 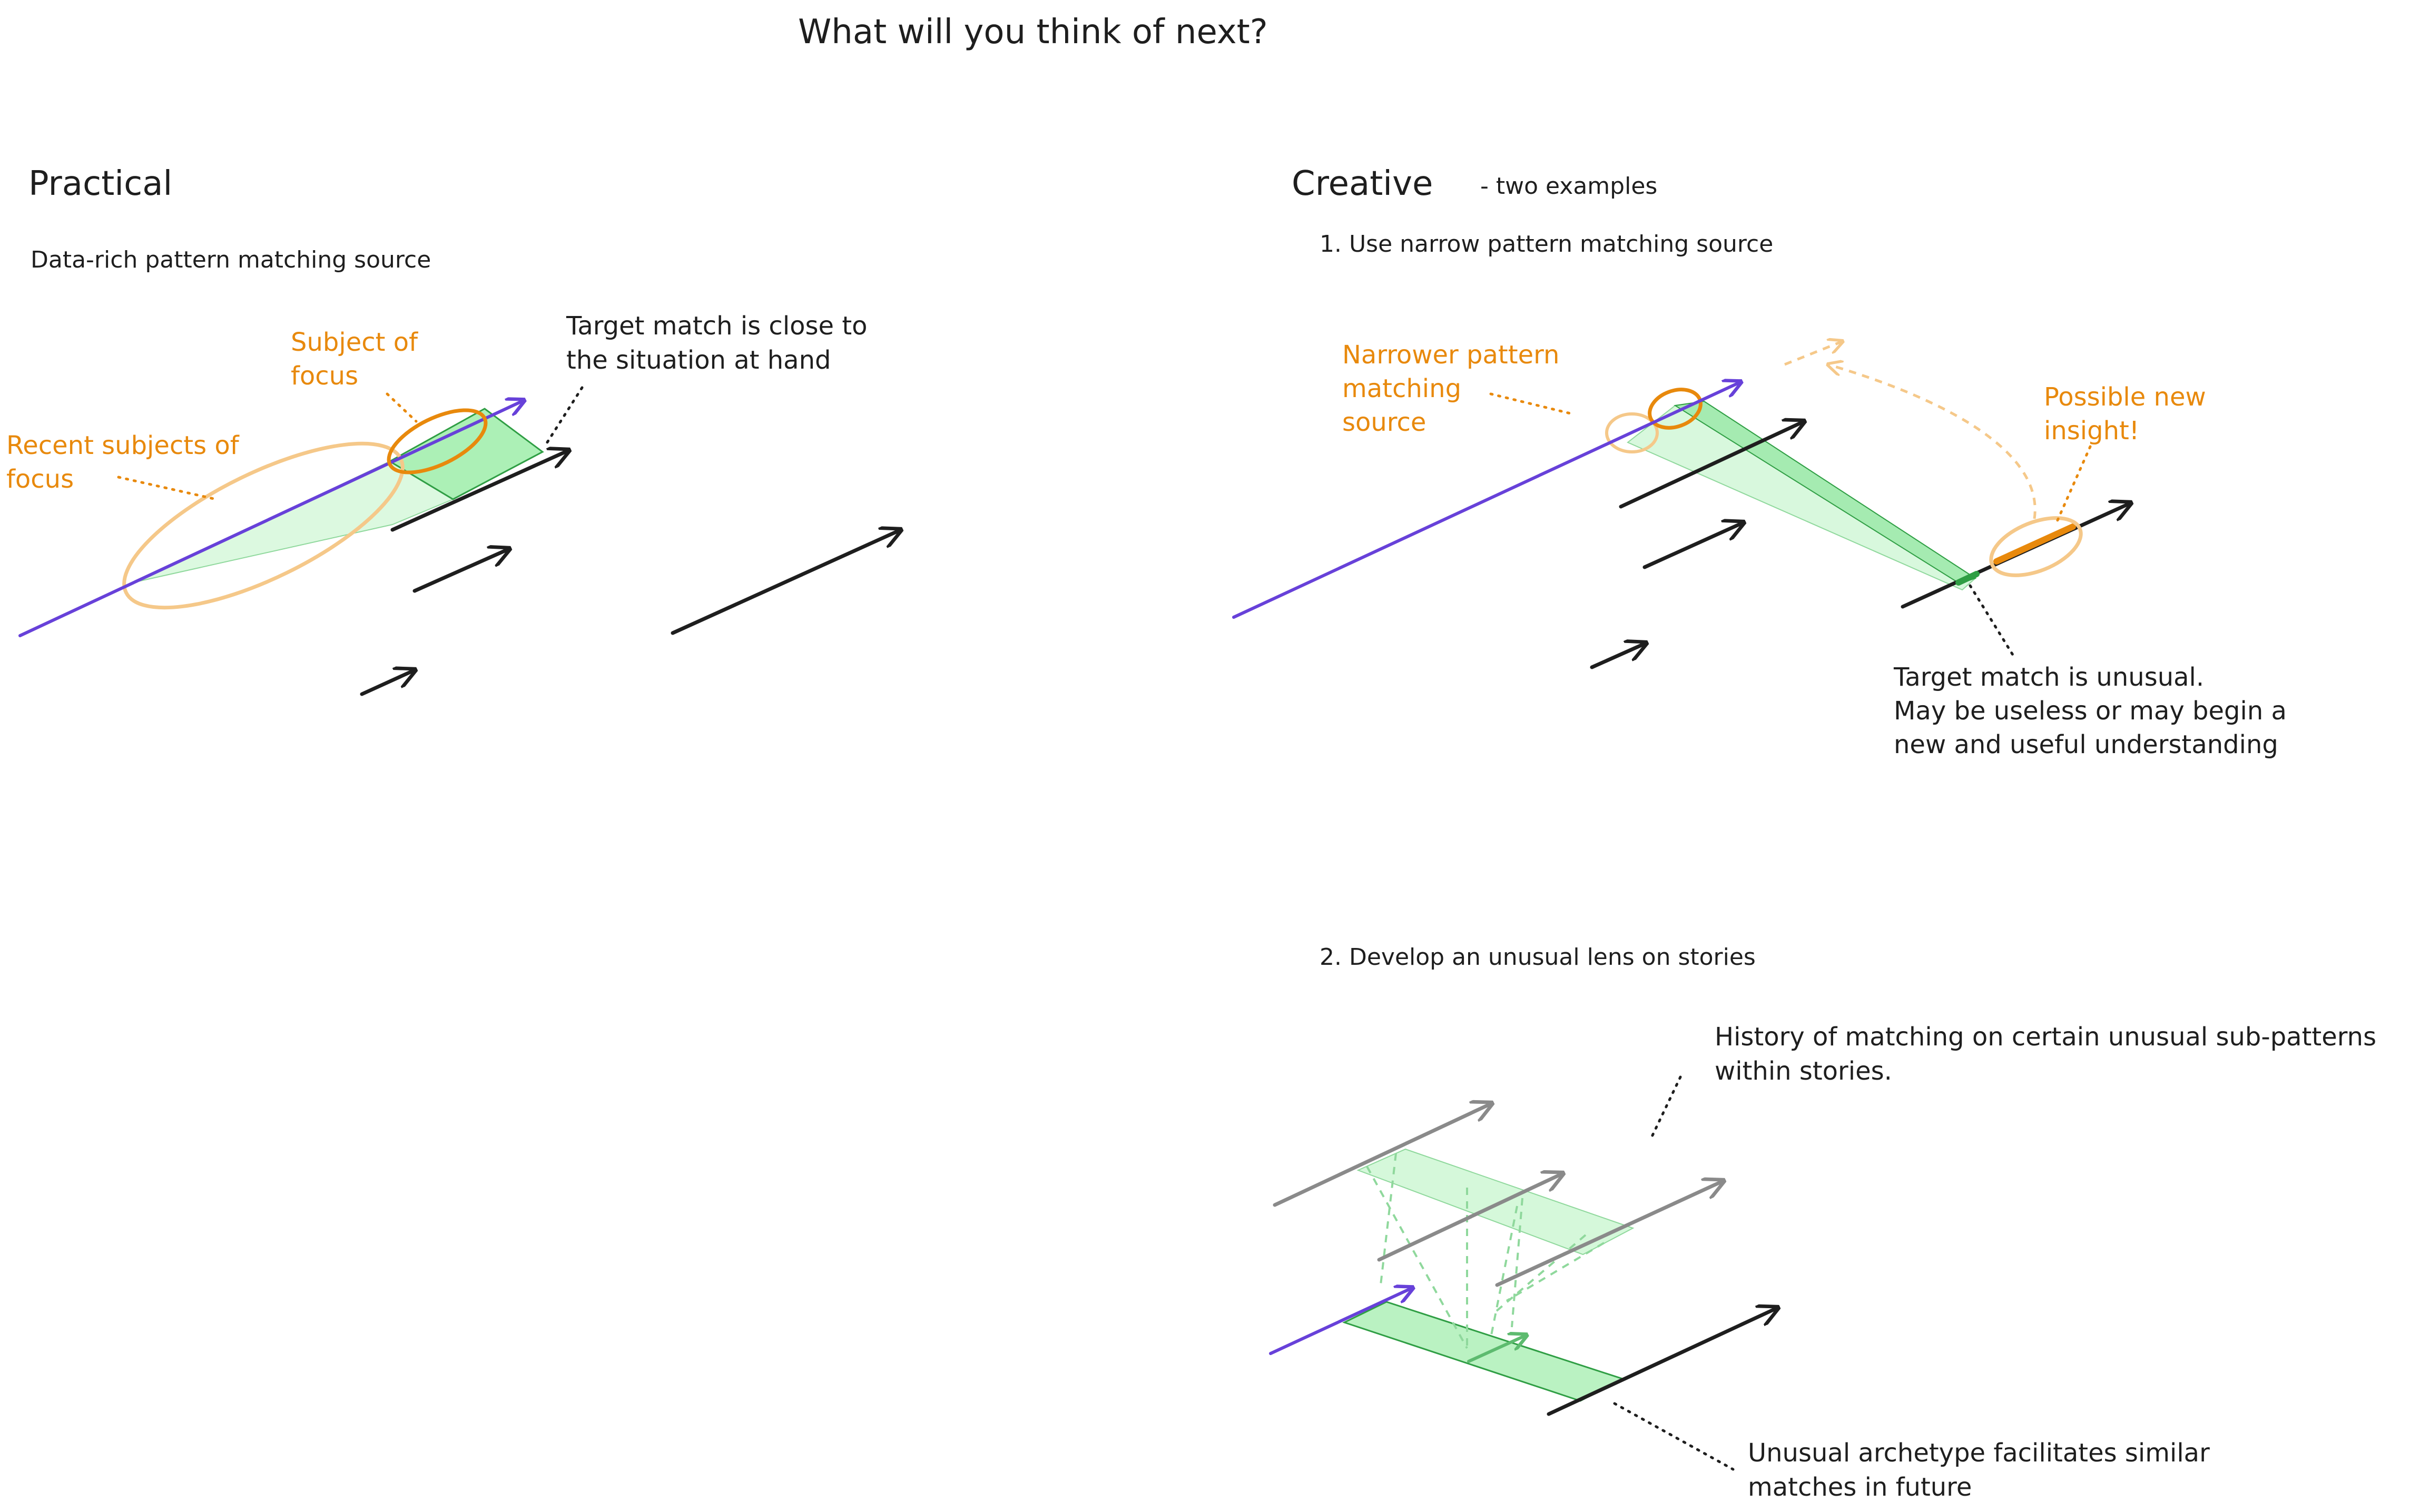 I want to click on recent-subjects-leader, so click(x=167, y=488).